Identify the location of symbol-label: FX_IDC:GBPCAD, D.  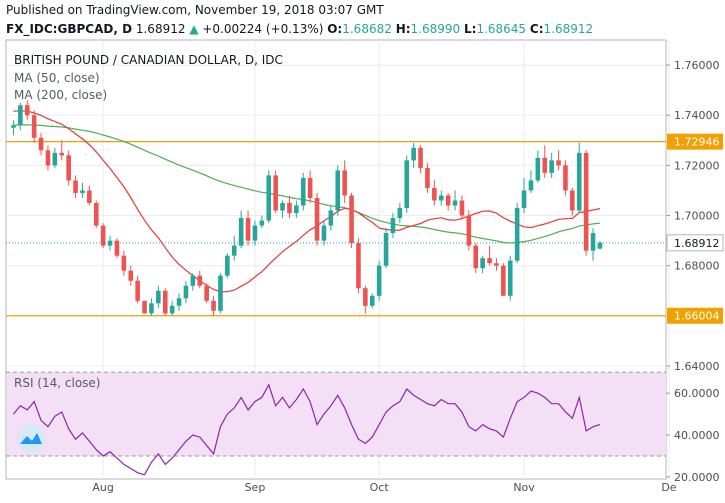
(69, 29).